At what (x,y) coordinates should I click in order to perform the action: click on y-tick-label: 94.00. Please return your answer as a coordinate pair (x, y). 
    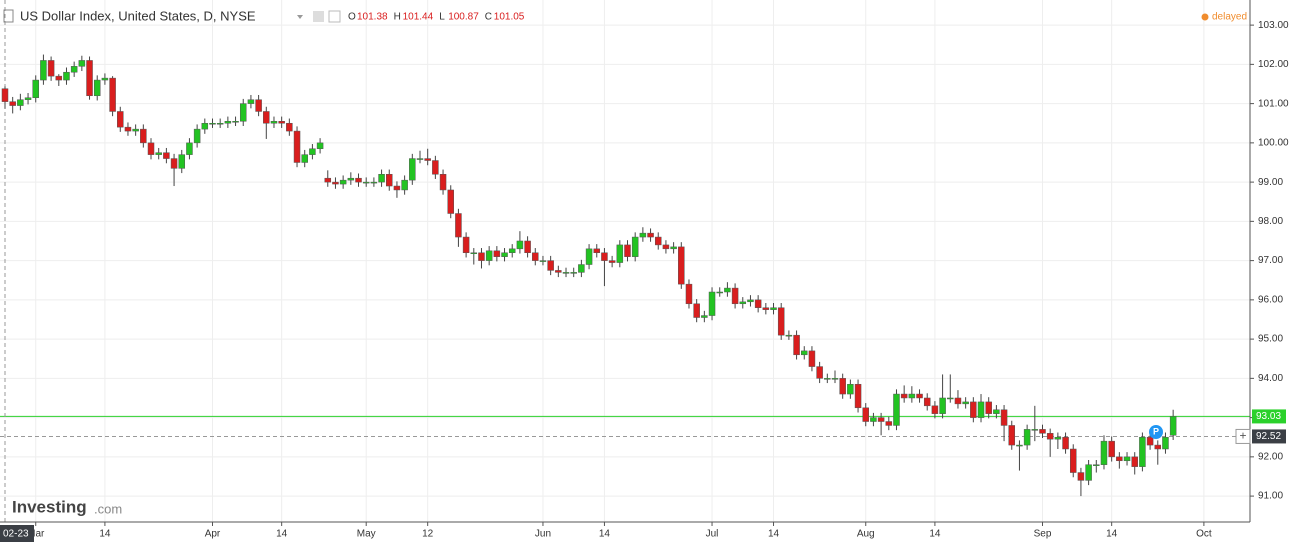
    Looking at the image, I should click on (1270, 378).